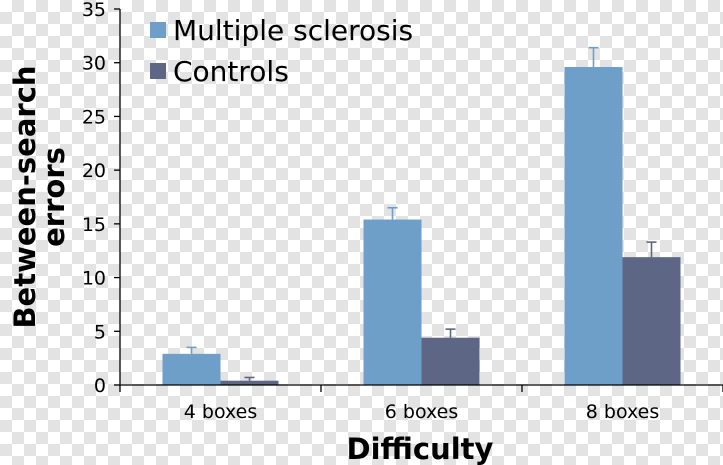 This screenshot has height=465, width=723. I want to click on legend-label-controls: Controls, so click(231, 71).